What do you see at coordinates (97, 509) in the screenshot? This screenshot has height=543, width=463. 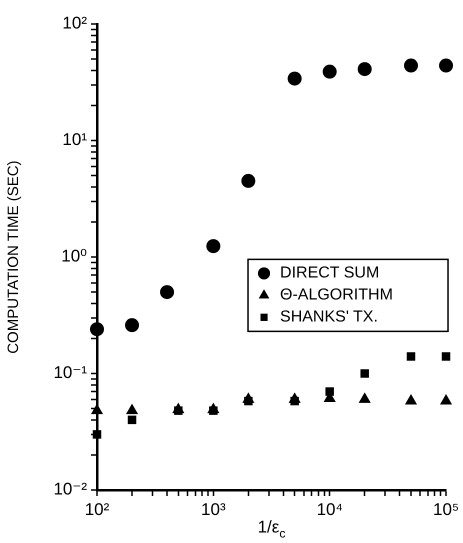 I see `x-tick-label: 10²` at bounding box center [97, 509].